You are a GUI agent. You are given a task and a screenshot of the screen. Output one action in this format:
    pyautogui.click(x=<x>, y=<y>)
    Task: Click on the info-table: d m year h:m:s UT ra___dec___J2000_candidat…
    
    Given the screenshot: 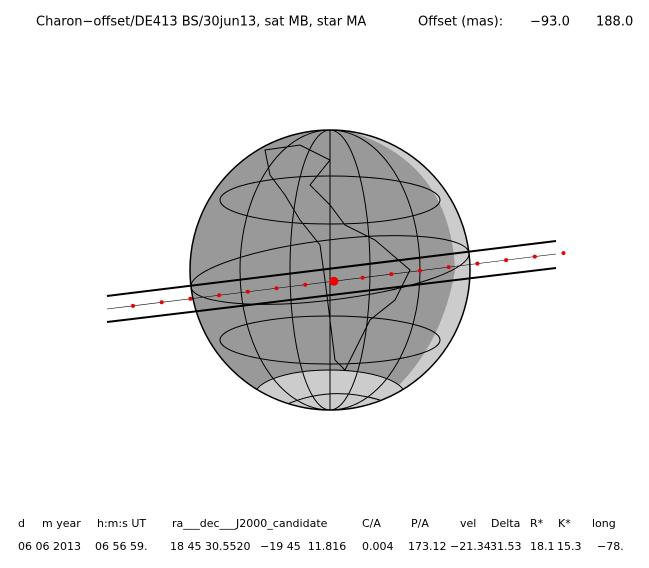 What is the action you would take?
    pyautogui.click(x=321, y=535)
    